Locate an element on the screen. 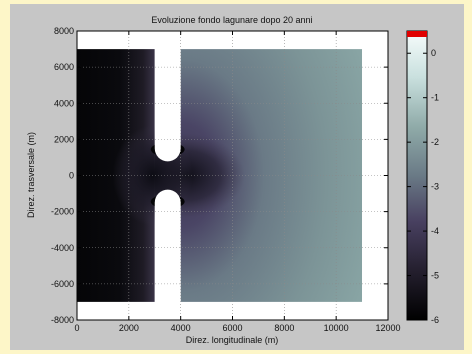  colorbar-tick-label: 0 is located at coordinates (433, 53).